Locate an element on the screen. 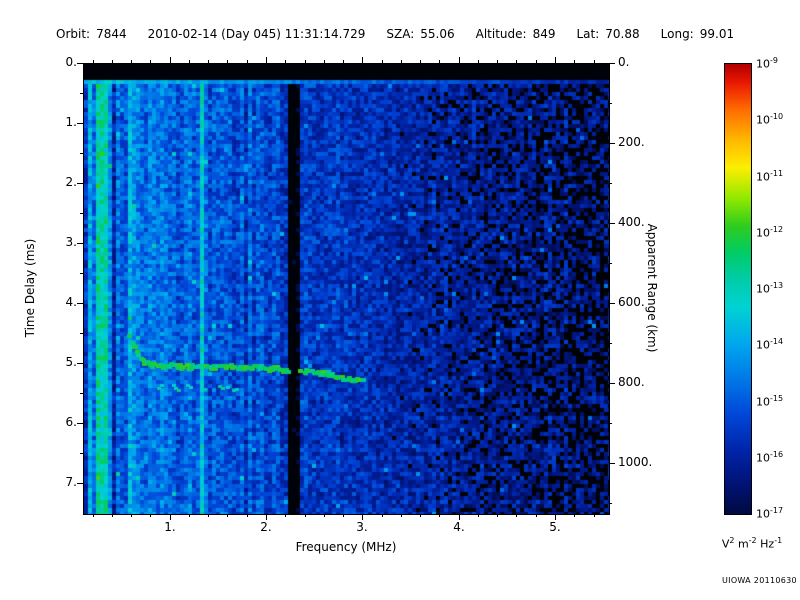  x-tick-label: 3. is located at coordinates (362, 527).